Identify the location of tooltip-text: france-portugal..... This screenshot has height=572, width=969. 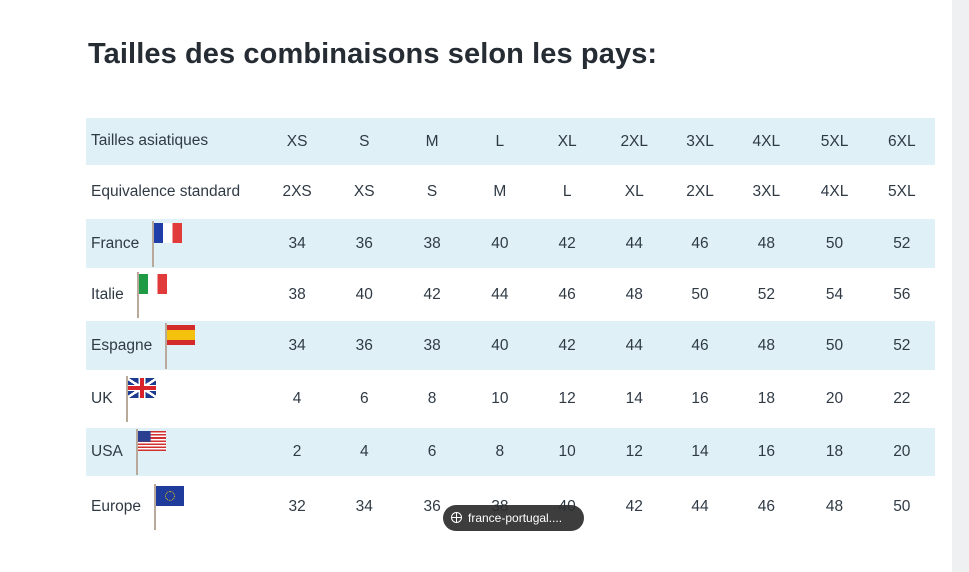
(515, 518).